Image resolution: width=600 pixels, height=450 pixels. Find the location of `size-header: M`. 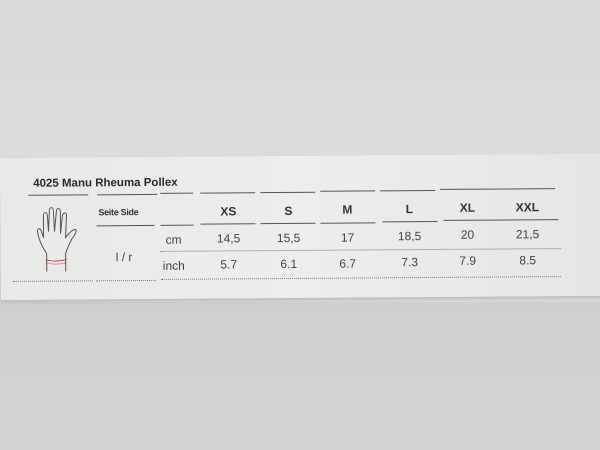

size-header: M is located at coordinates (347, 209).